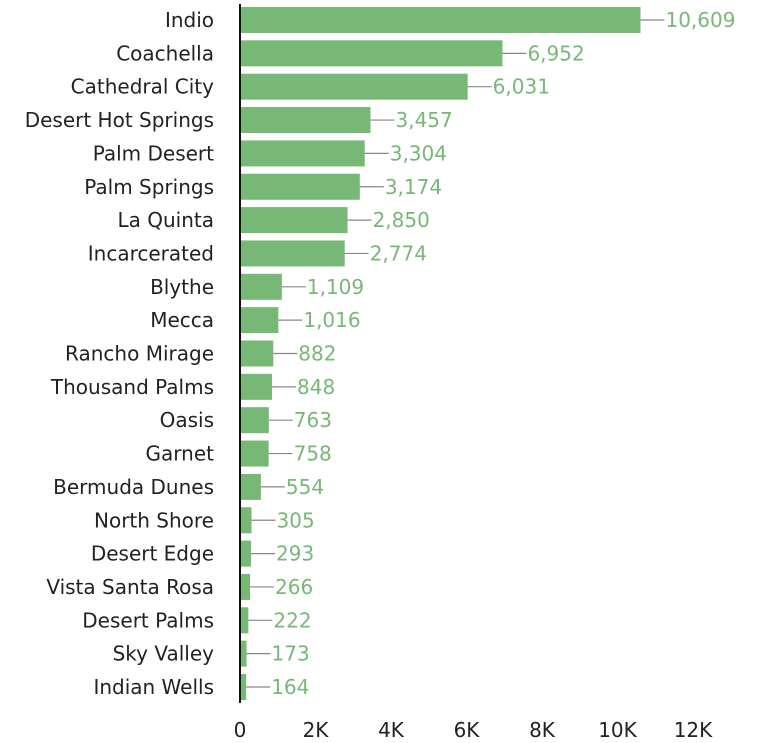  What do you see at coordinates (119, 120) in the screenshot?
I see `y-tick-label: Desert Hot Springs` at bounding box center [119, 120].